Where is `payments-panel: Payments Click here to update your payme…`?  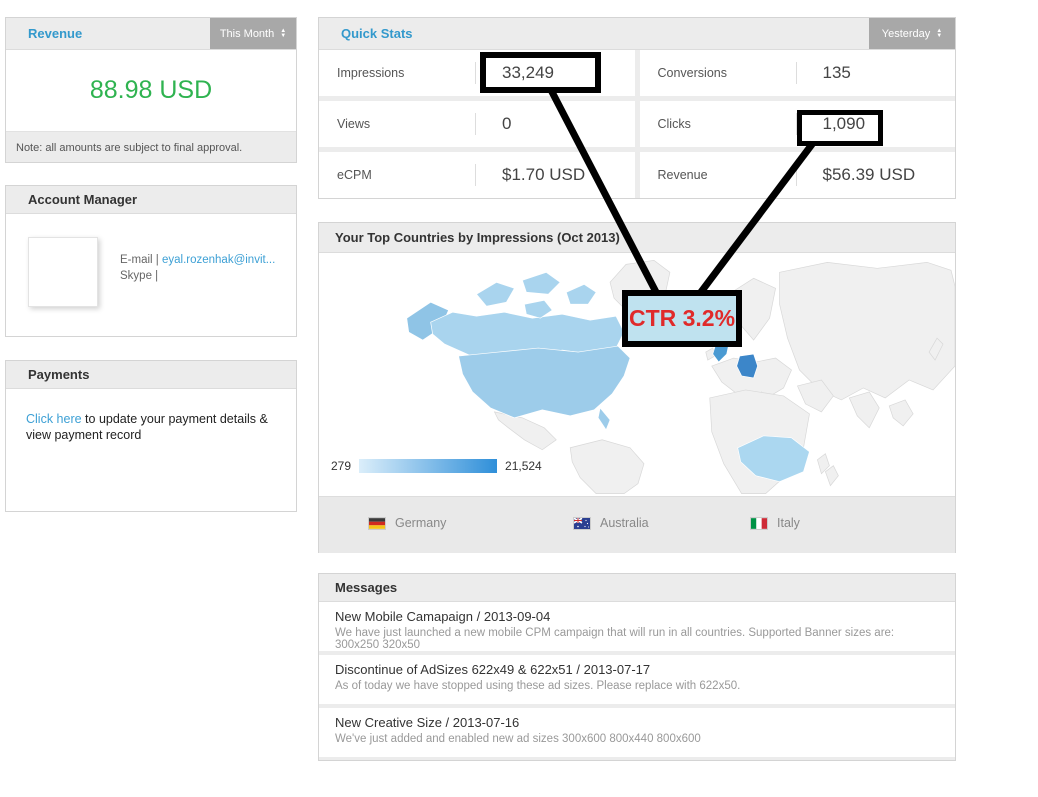
payments-panel: Payments Click here to update your payme… is located at coordinates (151, 436).